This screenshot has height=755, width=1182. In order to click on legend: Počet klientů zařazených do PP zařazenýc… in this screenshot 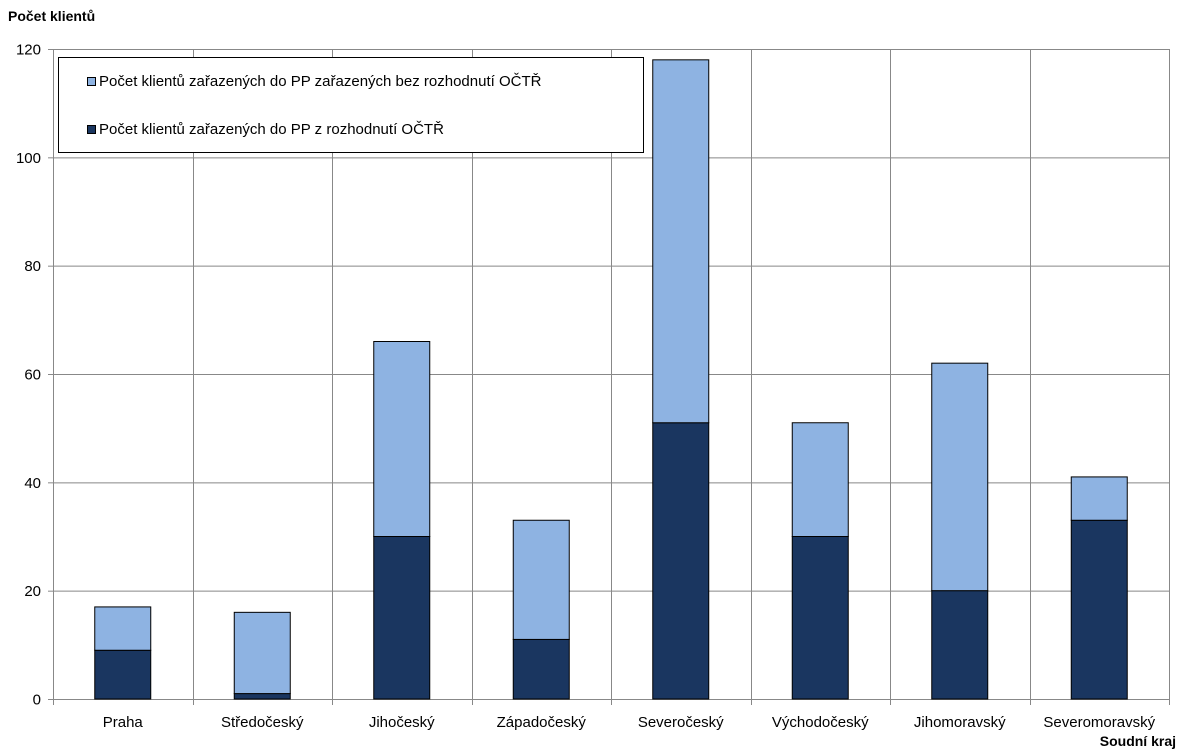, I will do `click(351, 105)`.